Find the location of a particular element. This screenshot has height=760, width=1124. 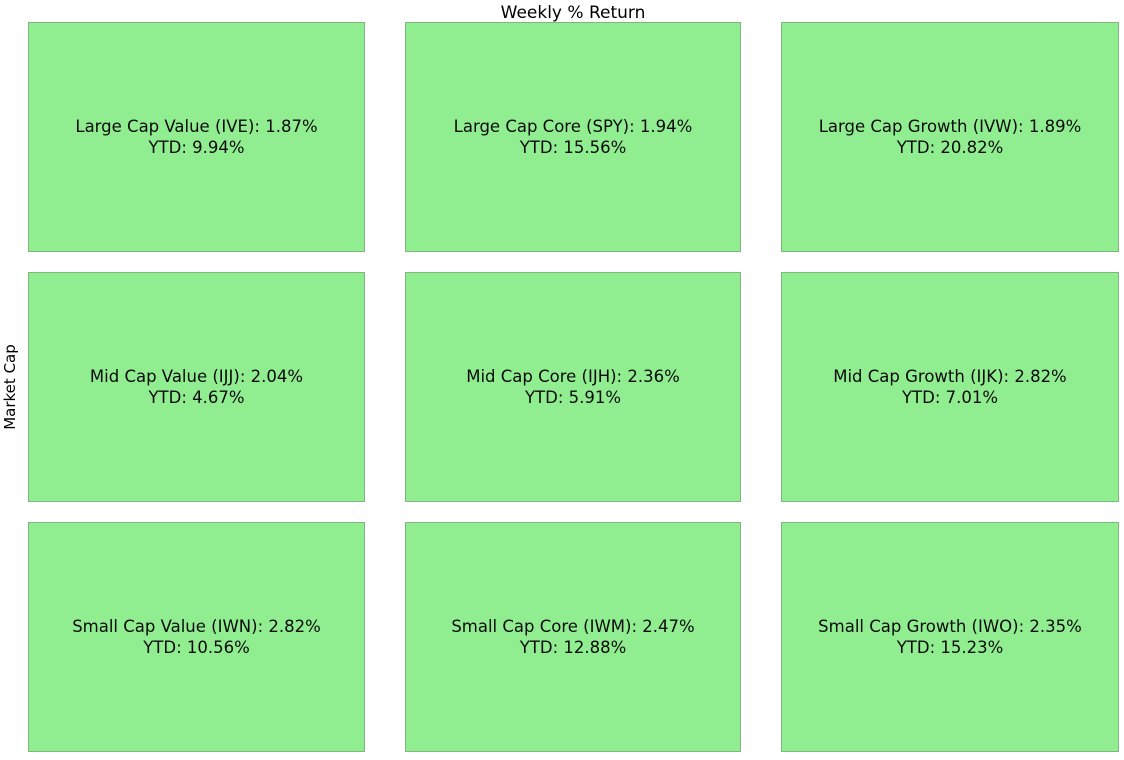

cell-small-cap-value: Small Cap Value (IWN): 2.82% YTD: 10.56% is located at coordinates (196, 637).